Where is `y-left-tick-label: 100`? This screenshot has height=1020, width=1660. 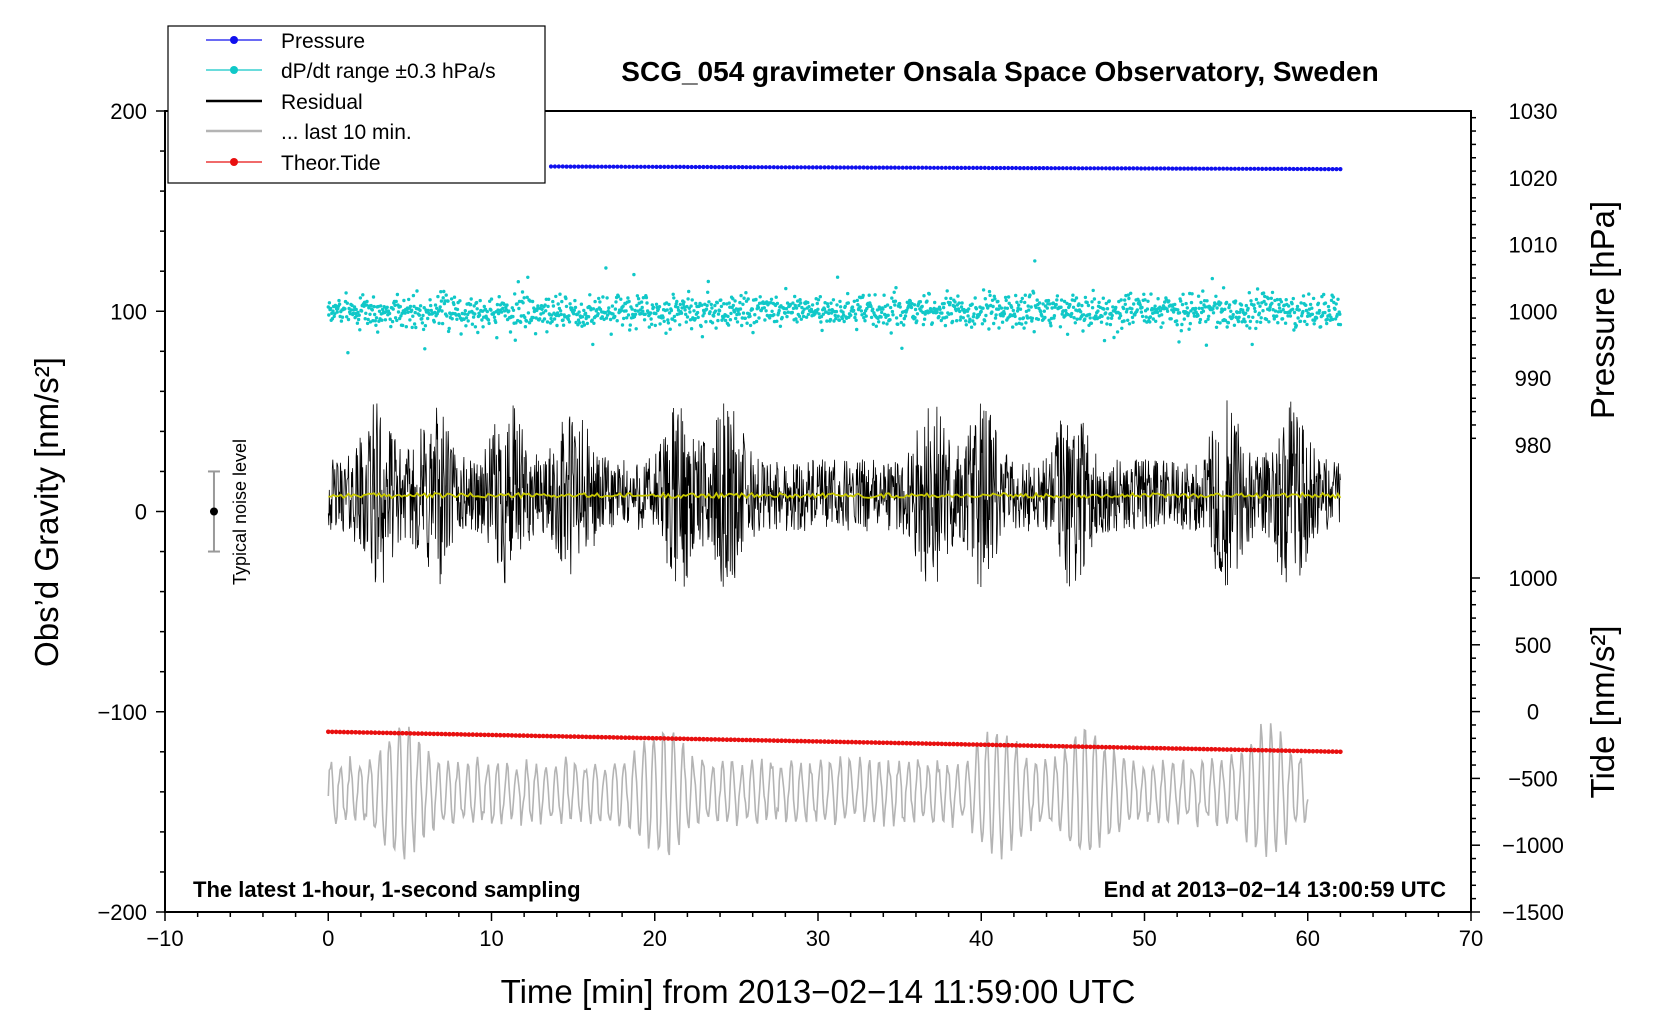
y-left-tick-label: 100 is located at coordinates (128, 311).